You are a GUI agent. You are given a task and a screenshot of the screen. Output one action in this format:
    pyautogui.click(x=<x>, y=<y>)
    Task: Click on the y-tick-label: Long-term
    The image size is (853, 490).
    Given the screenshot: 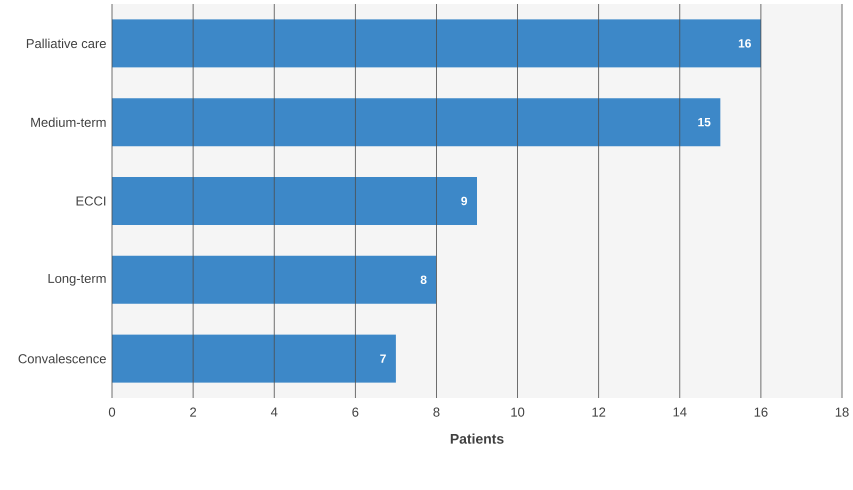 What is the action you would take?
    pyautogui.click(x=77, y=280)
    